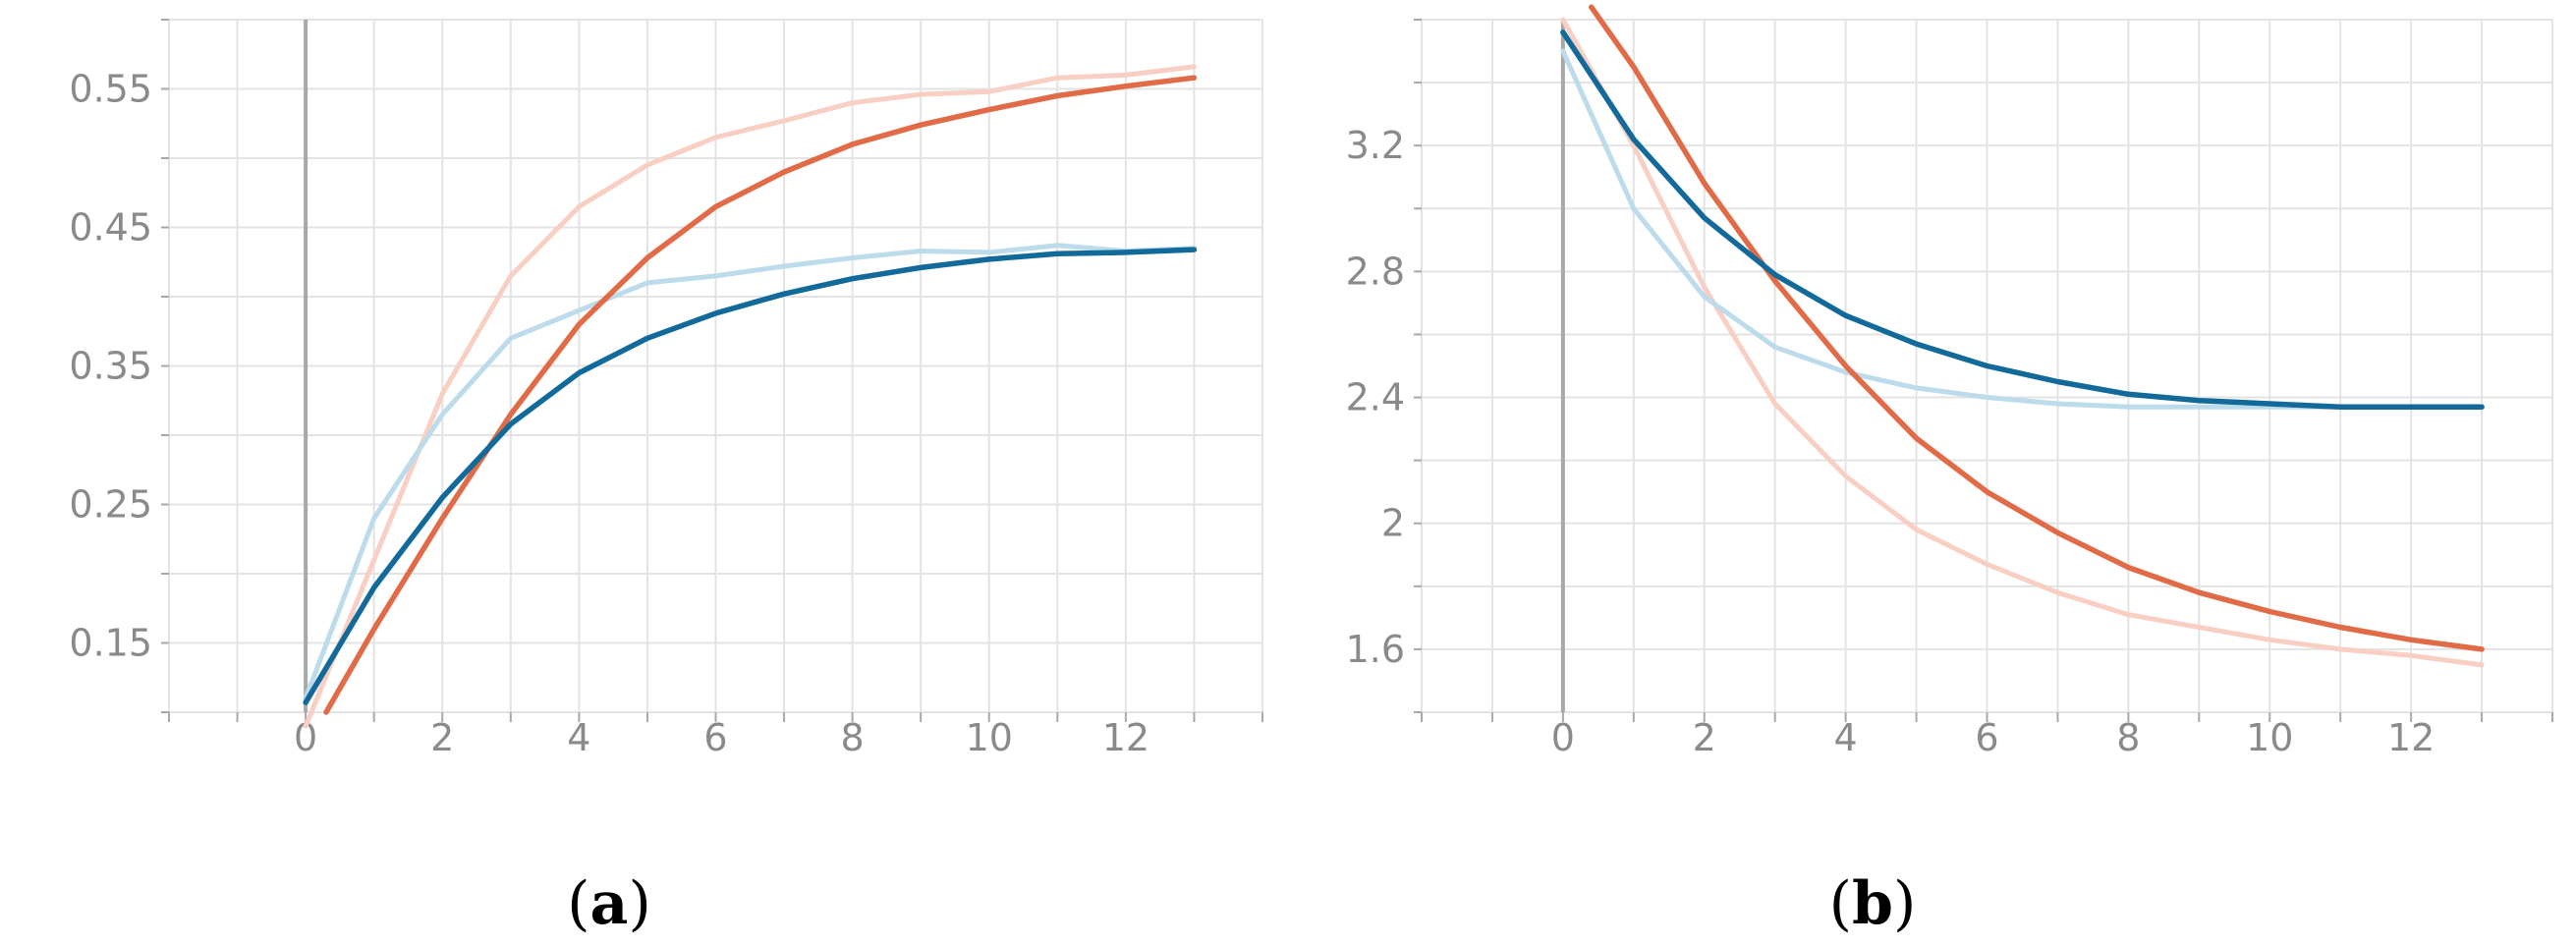  I want to click on y-tick-label: 2.8, so click(1375, 271).